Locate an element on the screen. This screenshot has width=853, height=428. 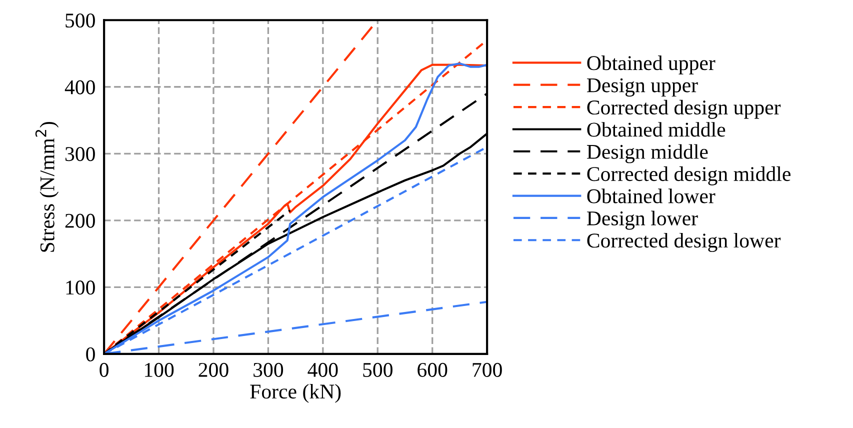
y-tick-label: 400 is located at coordinates (79, 87).